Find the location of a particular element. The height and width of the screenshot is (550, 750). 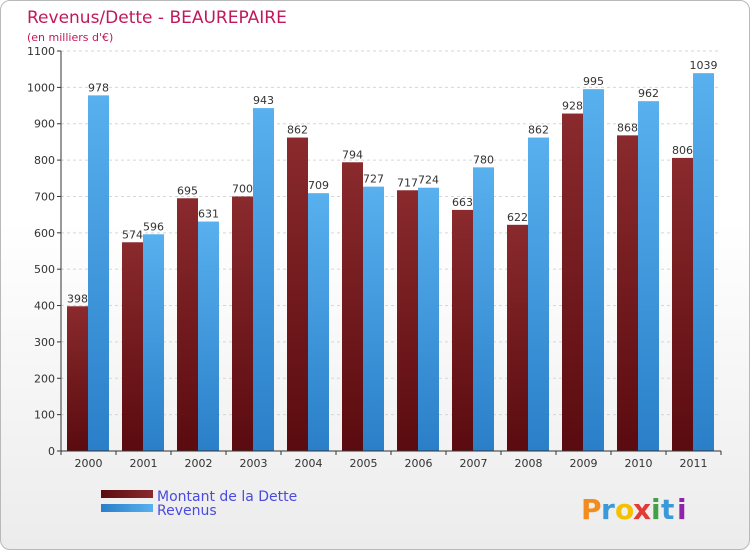

legend: Montant de la Dette Revenus is located at coordinates (199, 504).